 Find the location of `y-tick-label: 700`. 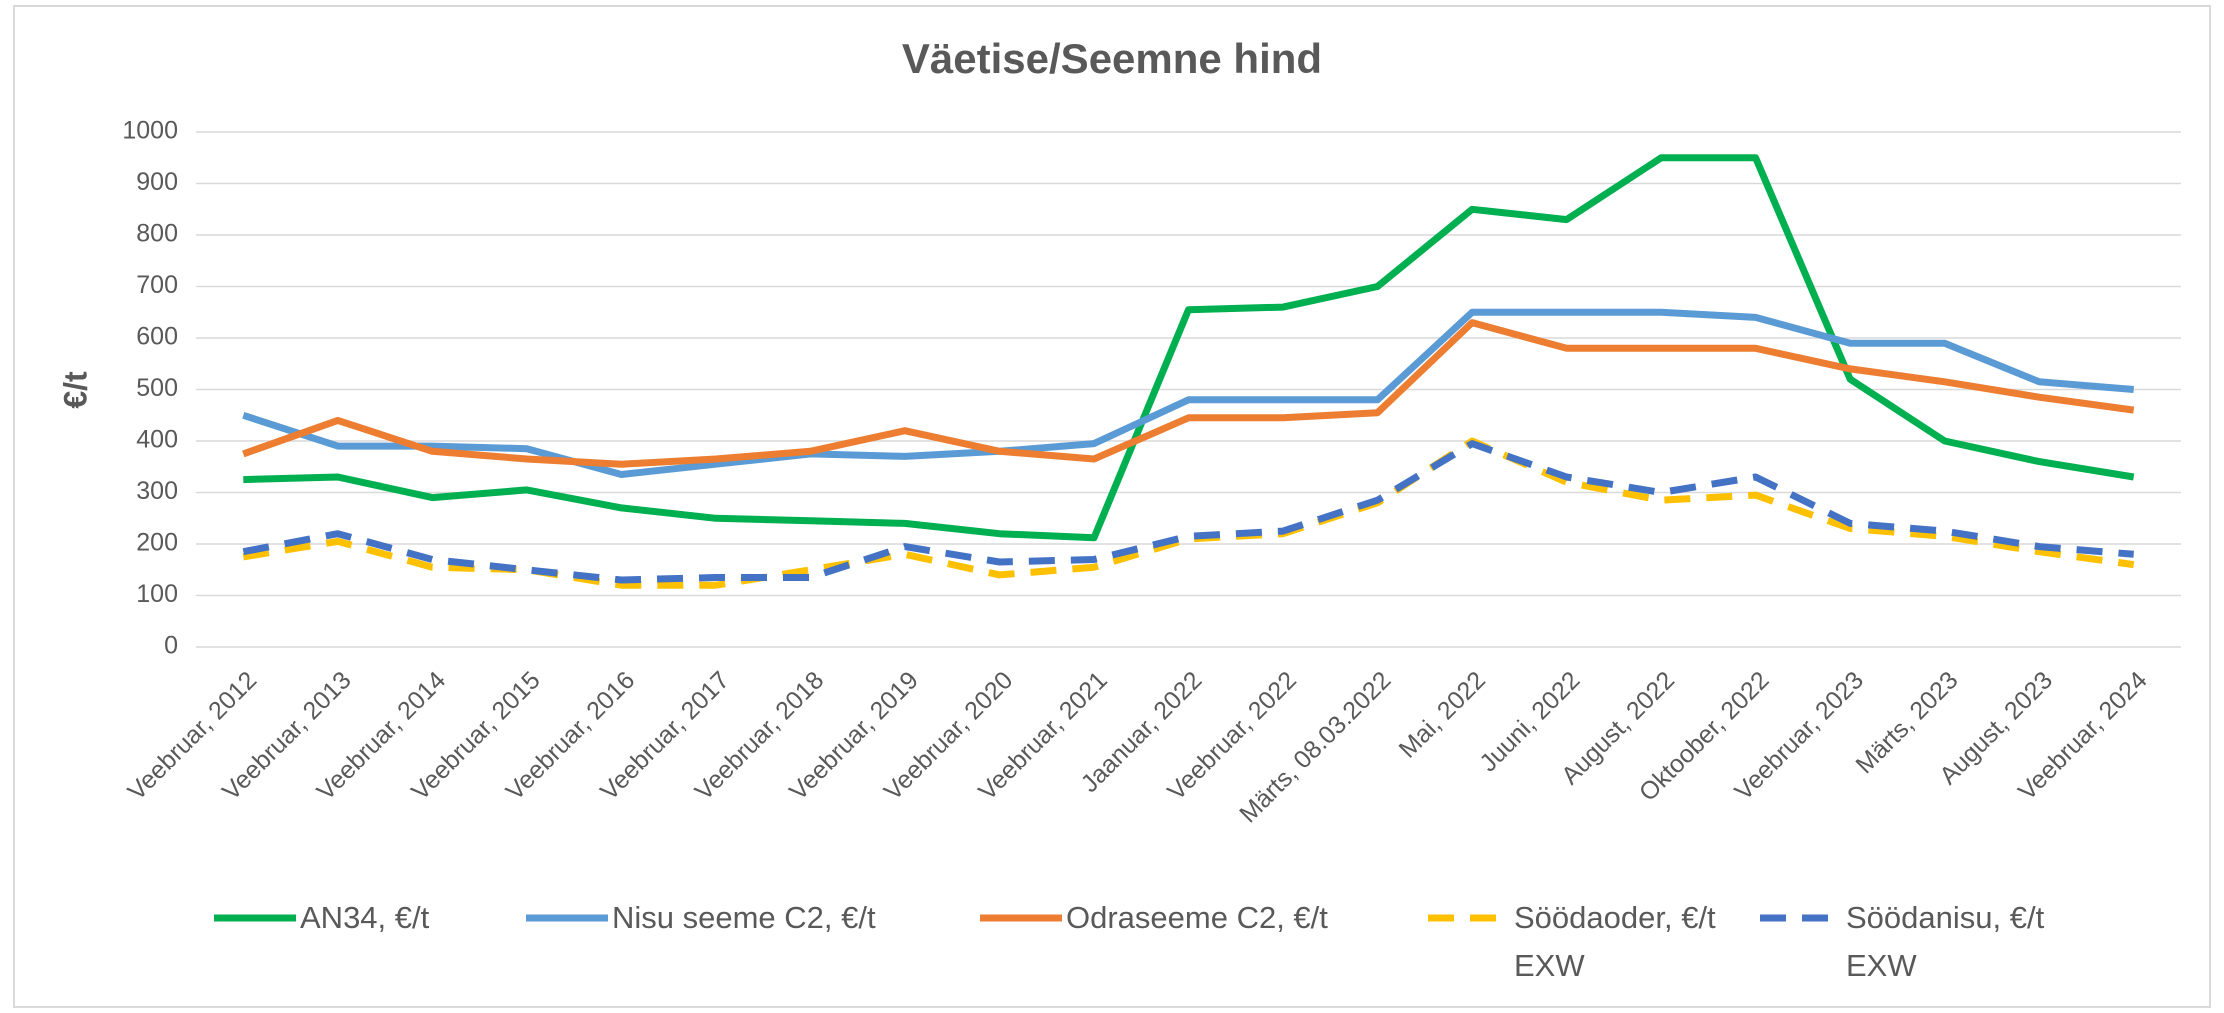

y-tick-label: 700 is located at coordinates (157, 285).